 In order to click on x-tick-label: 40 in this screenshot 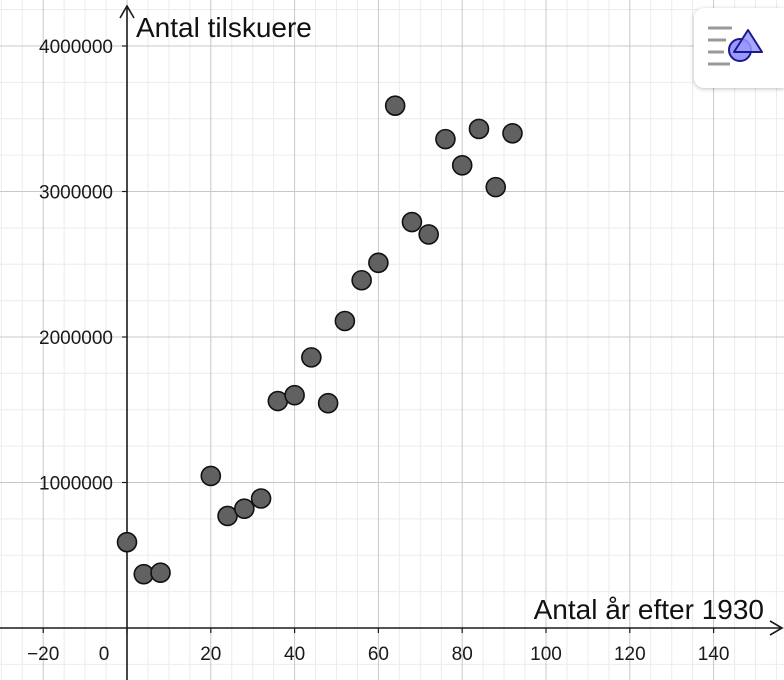, I will do `click(294, 654)`.